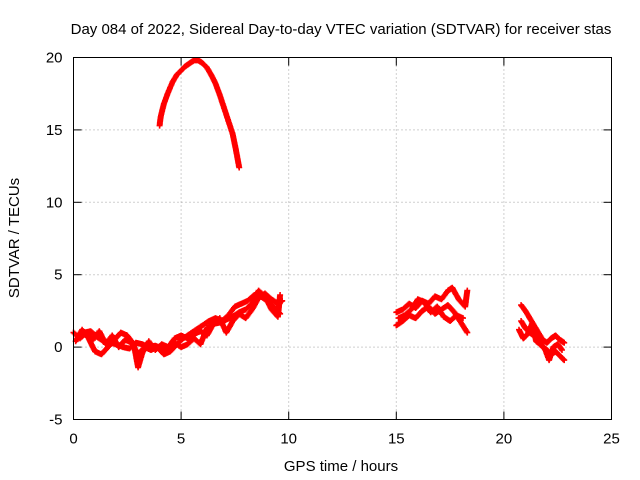 The height and width of the screenshot is (480, 640). Describe the element at coordinates (14, 238) in the screenshot. I see `y-axis-label: SDTVAR / TECUs` at that location.